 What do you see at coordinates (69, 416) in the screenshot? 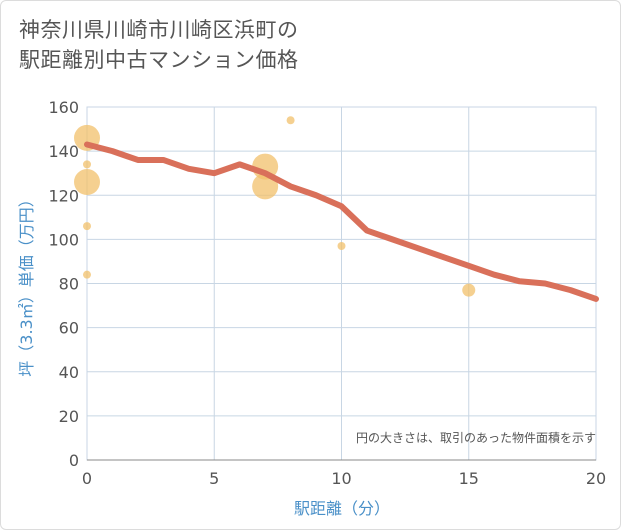
I see `y-tick-label: 20` at bounding box center [69, 416].